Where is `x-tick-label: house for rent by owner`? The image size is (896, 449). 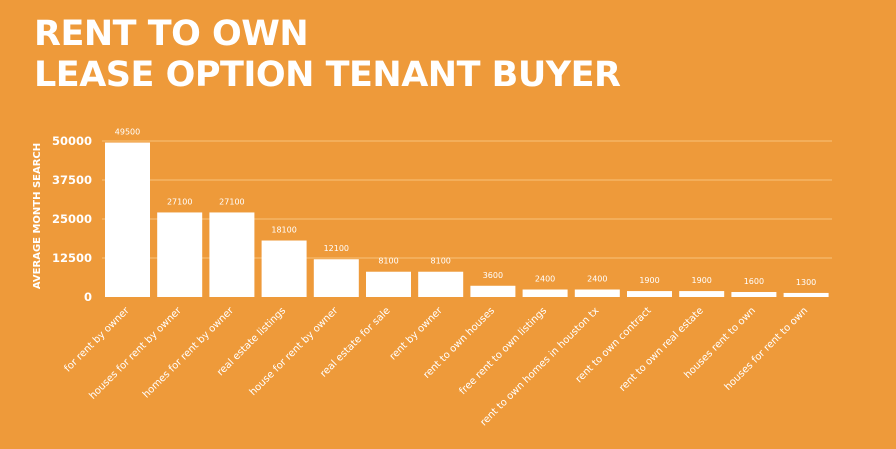 x-tick-label: house for rent by owner is located at coordinates (294, 351).